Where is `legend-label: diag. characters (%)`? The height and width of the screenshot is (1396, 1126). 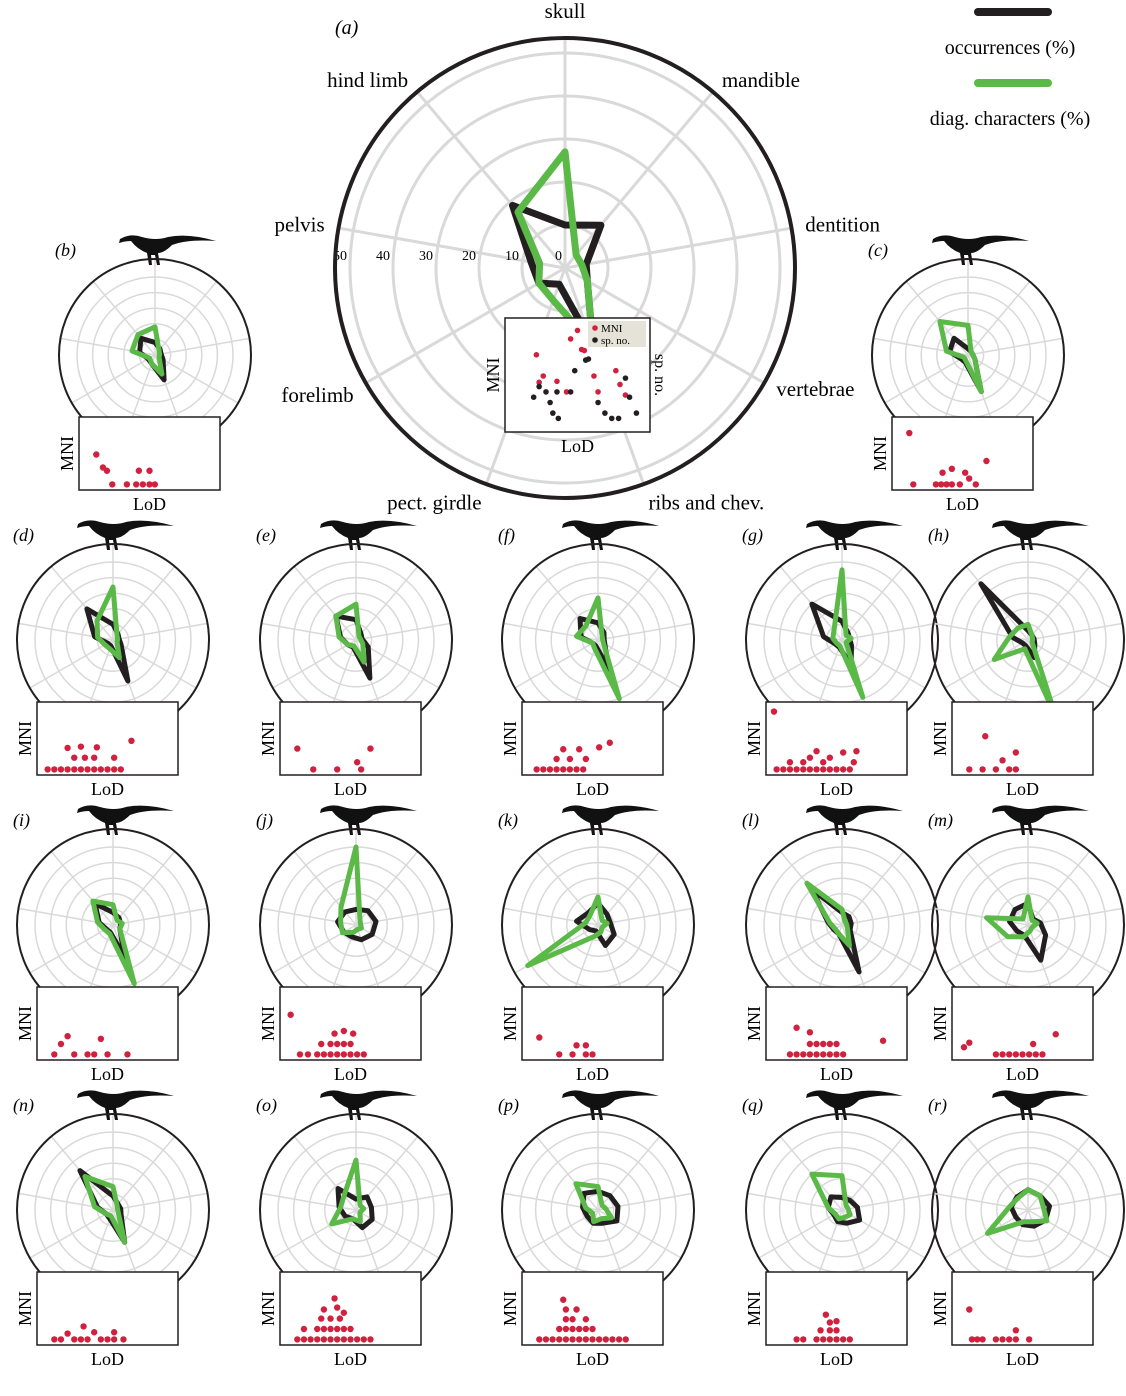
legend-label: diag. characters (%) is located at coordinates (1010, 119).